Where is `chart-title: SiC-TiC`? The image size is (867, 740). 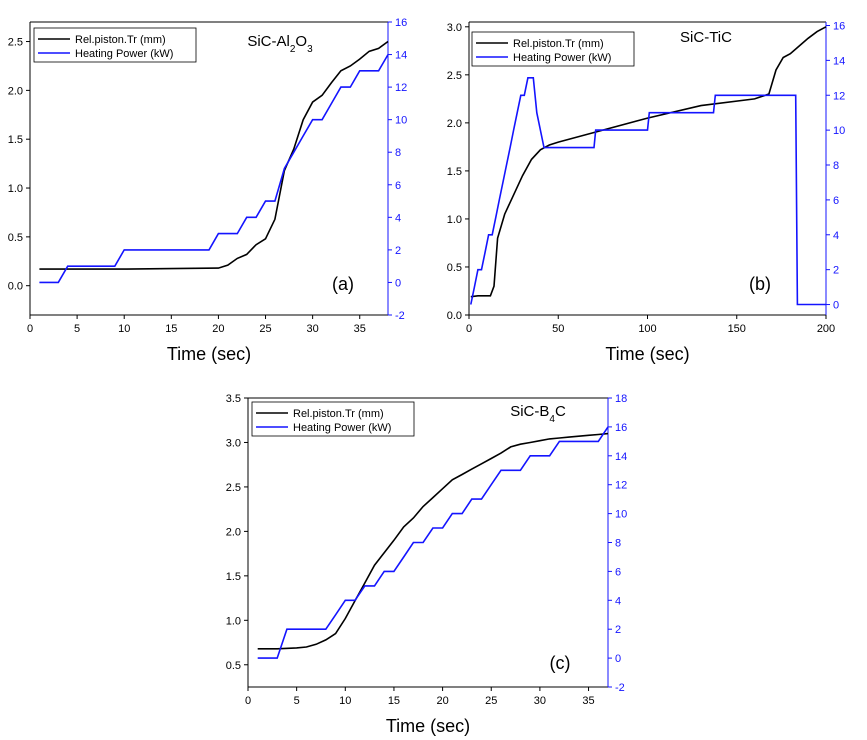
chart-title: SiC-TiC is located at coordinates (706, 37).